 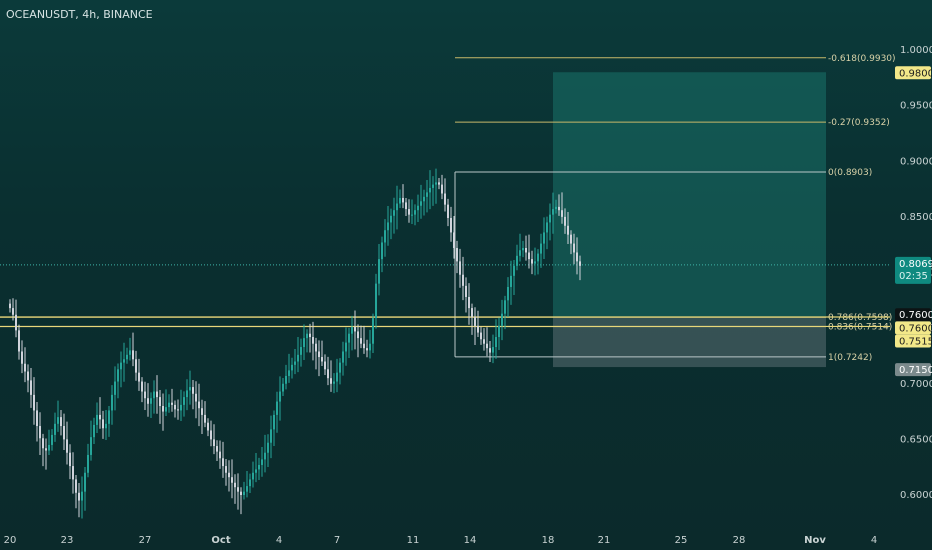 What do you see at coordinates (913, 73) in the screenshot?
I see `price-tag-target-bg` at bounding box center [913, 73].